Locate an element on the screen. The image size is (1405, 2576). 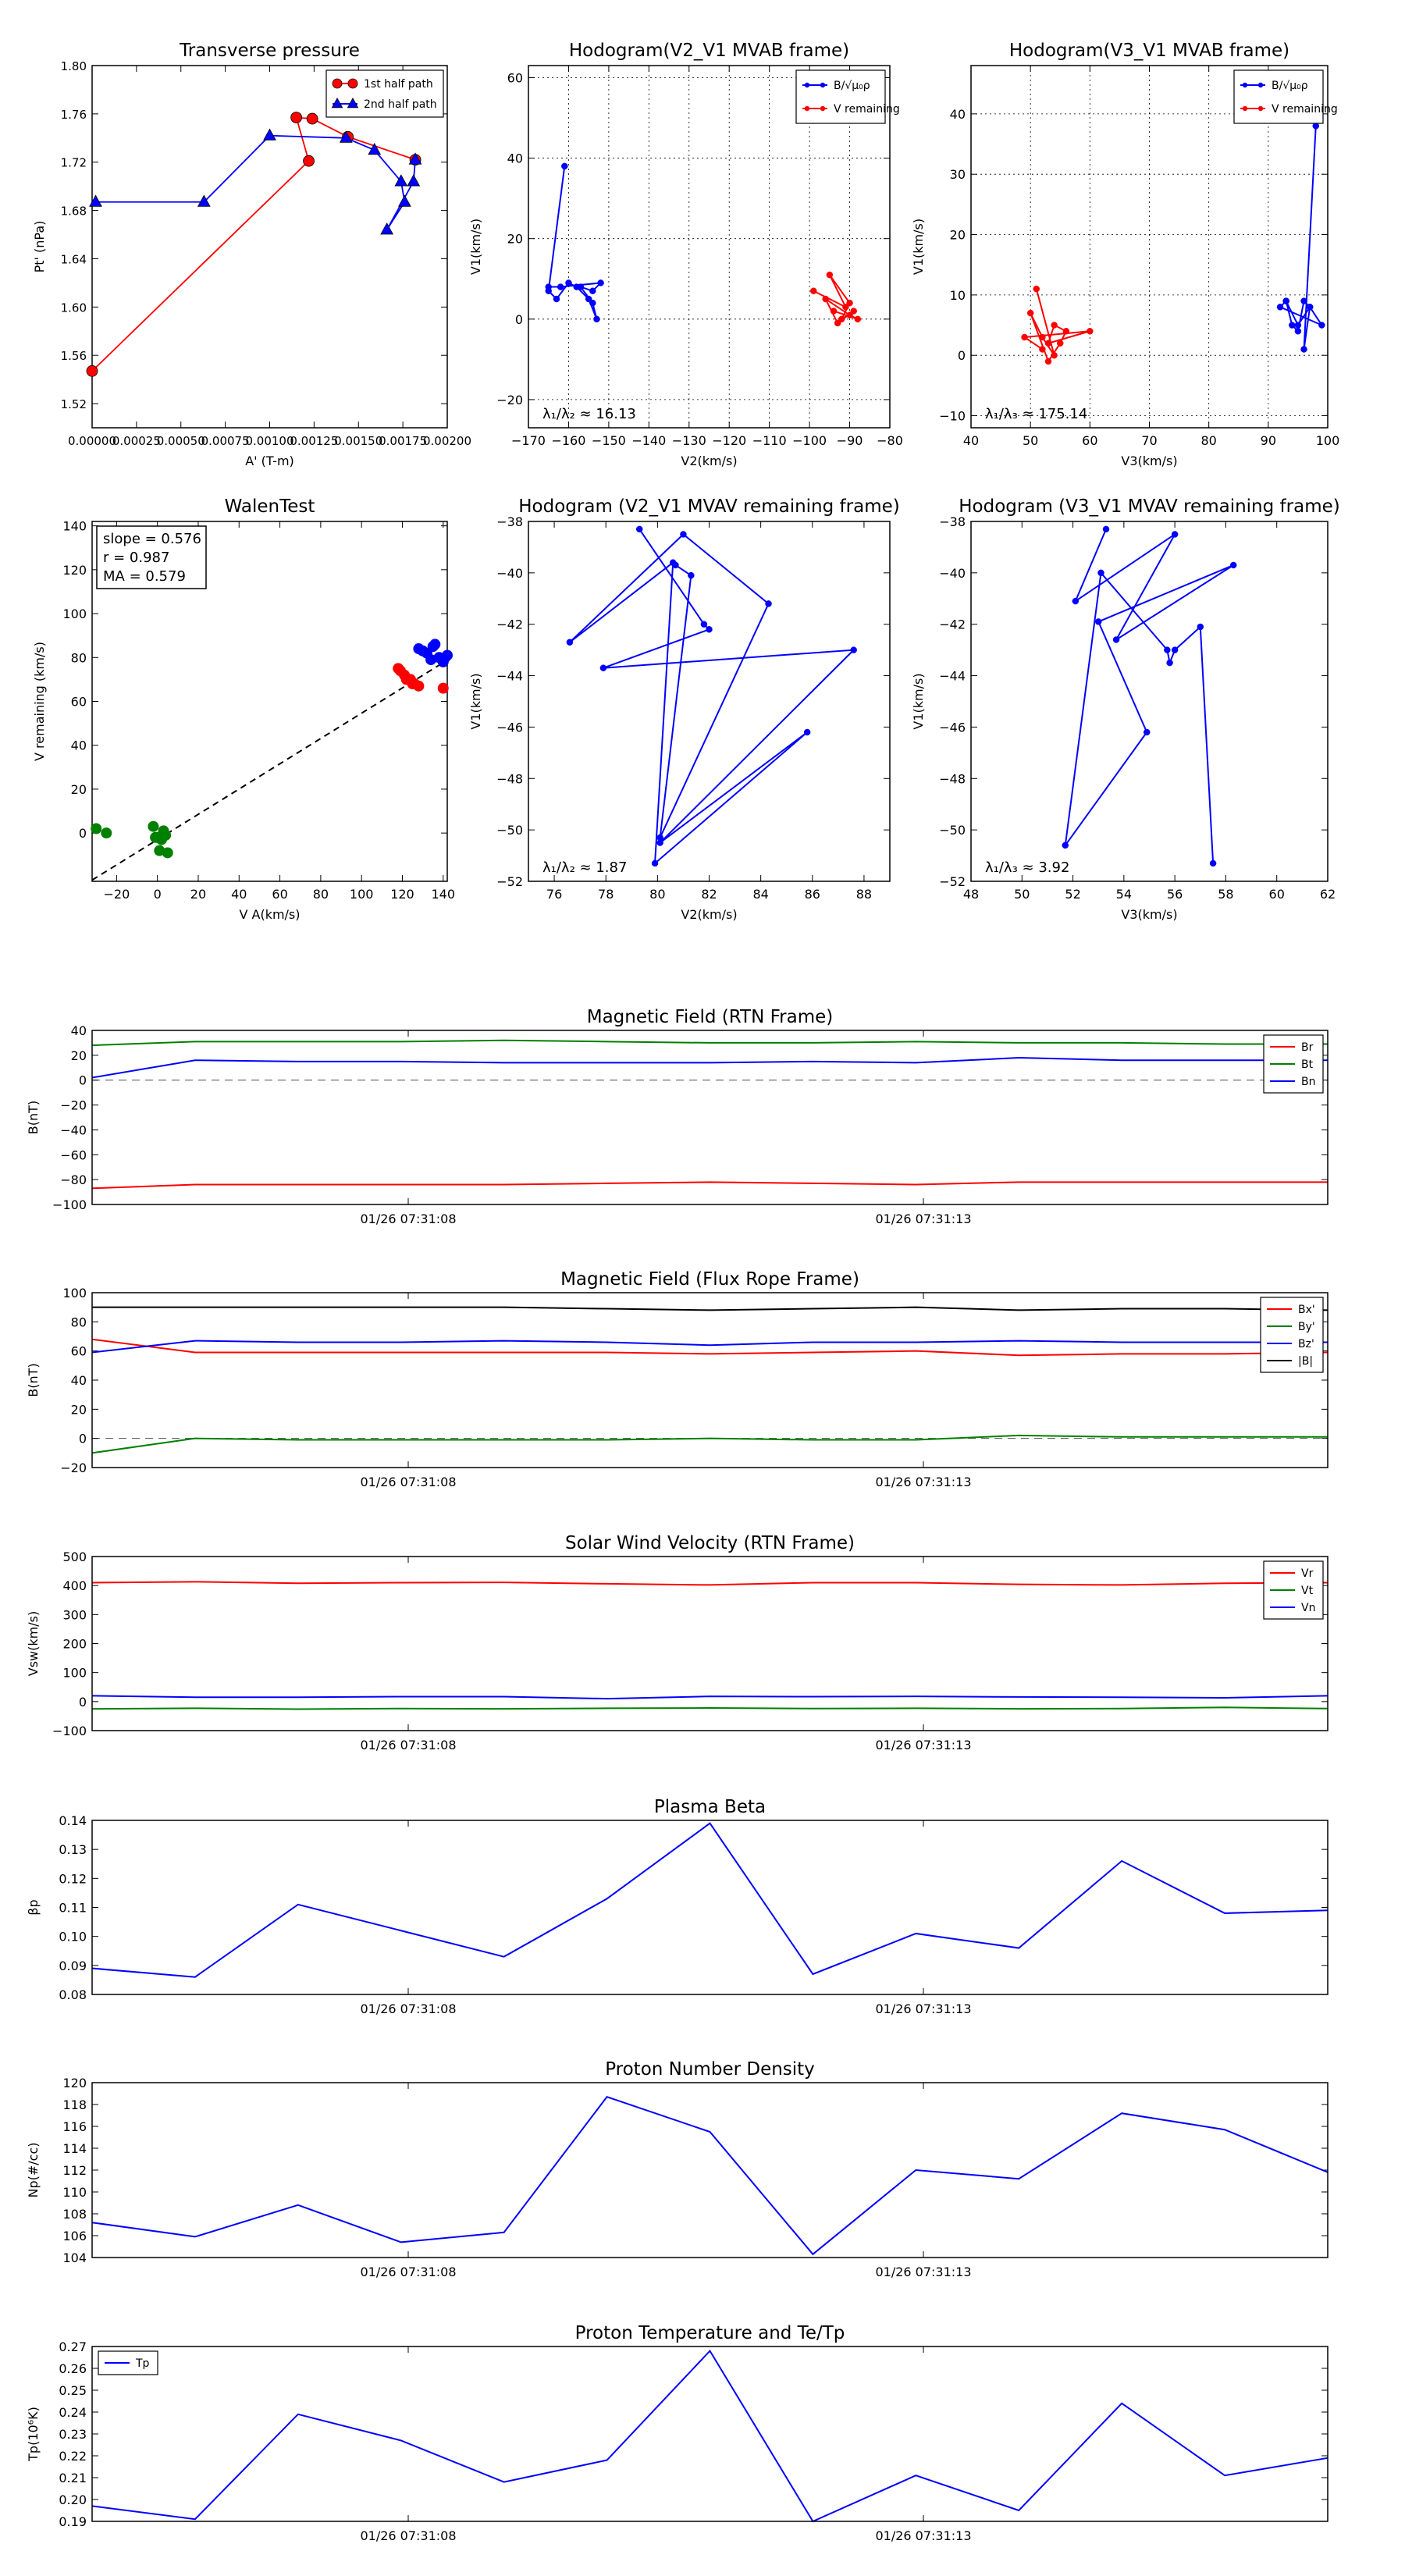
chart-title: Magnetic Field (RTN Frame) is located at coordinates (711, 1017).